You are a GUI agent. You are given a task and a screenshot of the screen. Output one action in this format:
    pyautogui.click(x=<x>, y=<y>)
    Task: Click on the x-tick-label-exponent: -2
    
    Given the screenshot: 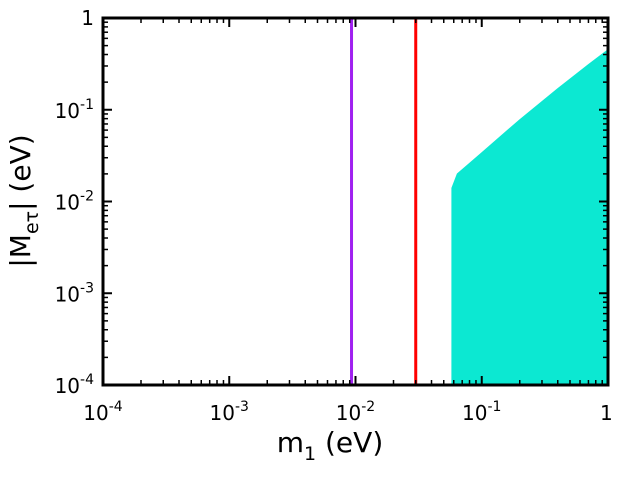 What is the action you would take?
    pyautogui.click(x=368, y=407)
    